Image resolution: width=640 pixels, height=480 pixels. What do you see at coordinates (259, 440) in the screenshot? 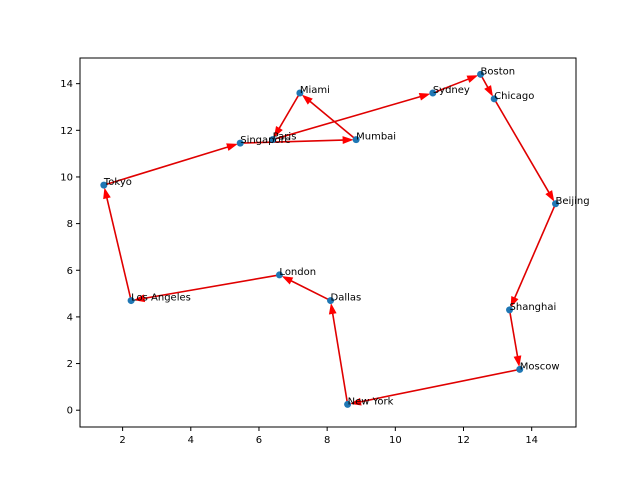
I see `x-tick-label: 6` at bounding box center [259, 440].